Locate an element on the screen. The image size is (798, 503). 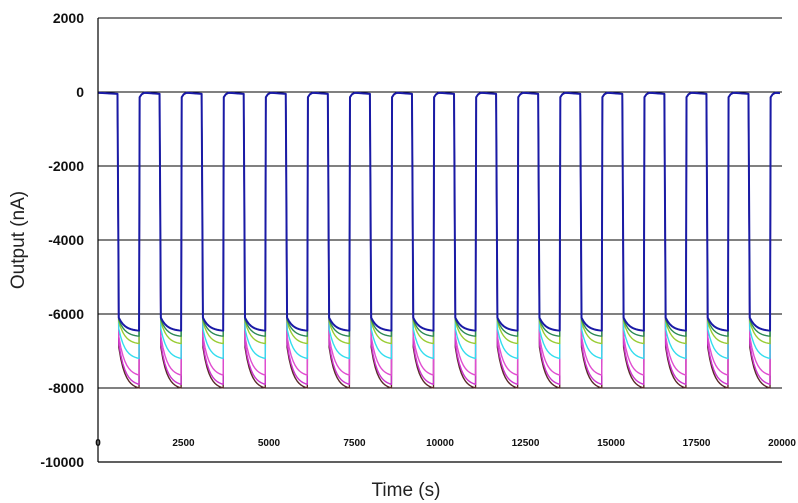
y-tick-label: -2000 is located at coordinates (66, 166).